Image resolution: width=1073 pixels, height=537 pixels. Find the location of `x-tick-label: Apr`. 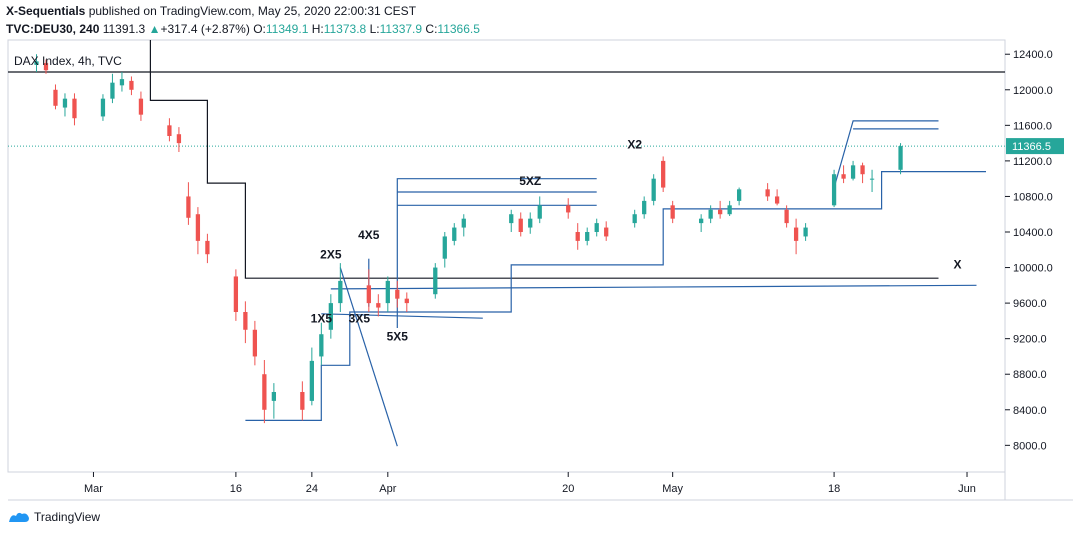

x-tick-label: Apr is located at coordinates (387, 489).